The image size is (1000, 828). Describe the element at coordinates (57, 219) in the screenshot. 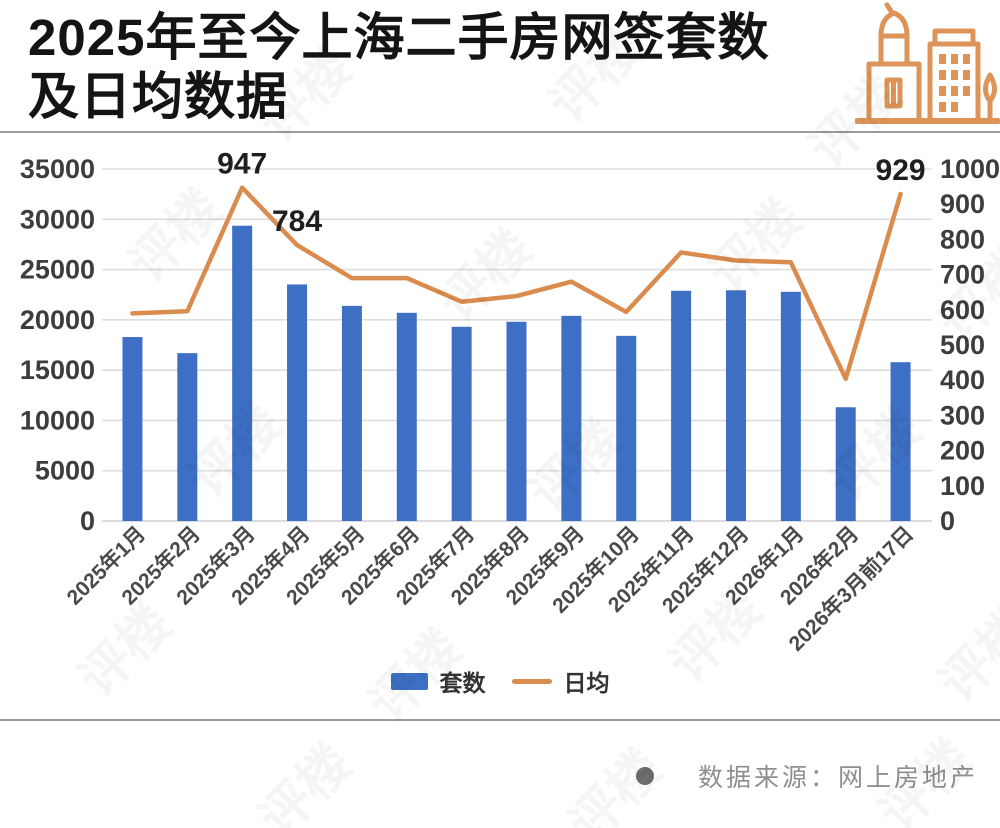

I see `left-axis-tick: 30000` at that location.